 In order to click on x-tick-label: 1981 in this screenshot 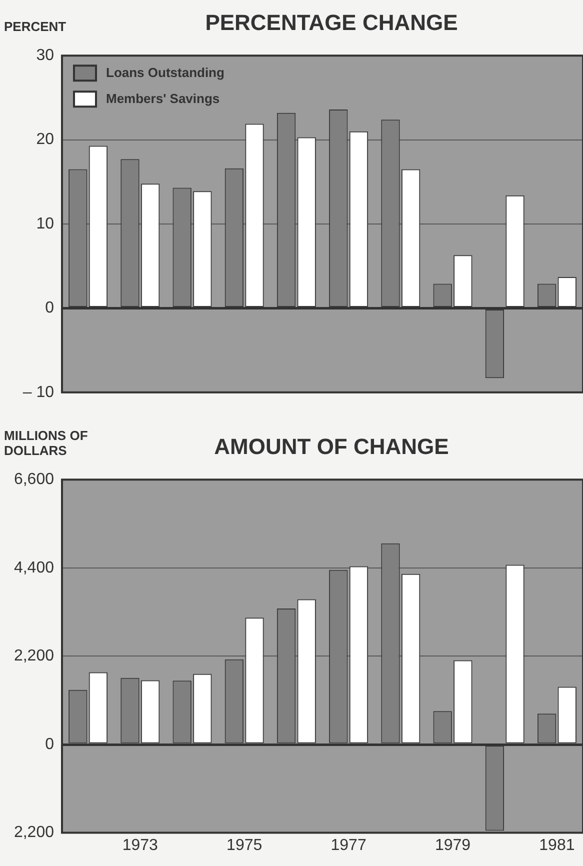, I will do `click(557, 845)`.